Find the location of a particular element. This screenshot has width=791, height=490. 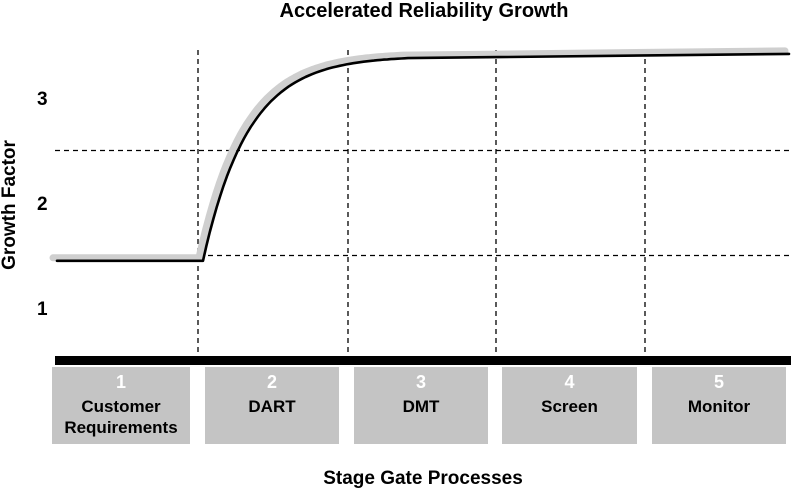

y-tick-labels: 1 2 3 is located at coordinates (42, 204).